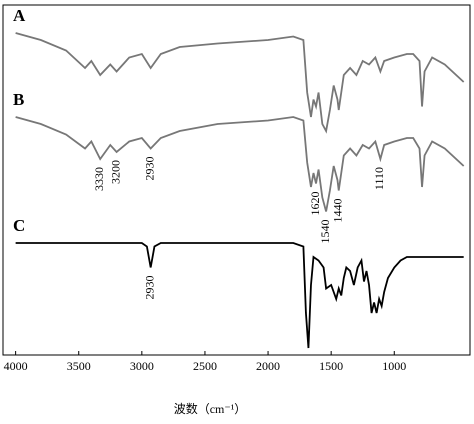 This screenshot has width=474, height=424. What do you see at coordinates (337, 211) in the screenshot?
I see `peak-label: 1440` at bounding box center [337, 211].